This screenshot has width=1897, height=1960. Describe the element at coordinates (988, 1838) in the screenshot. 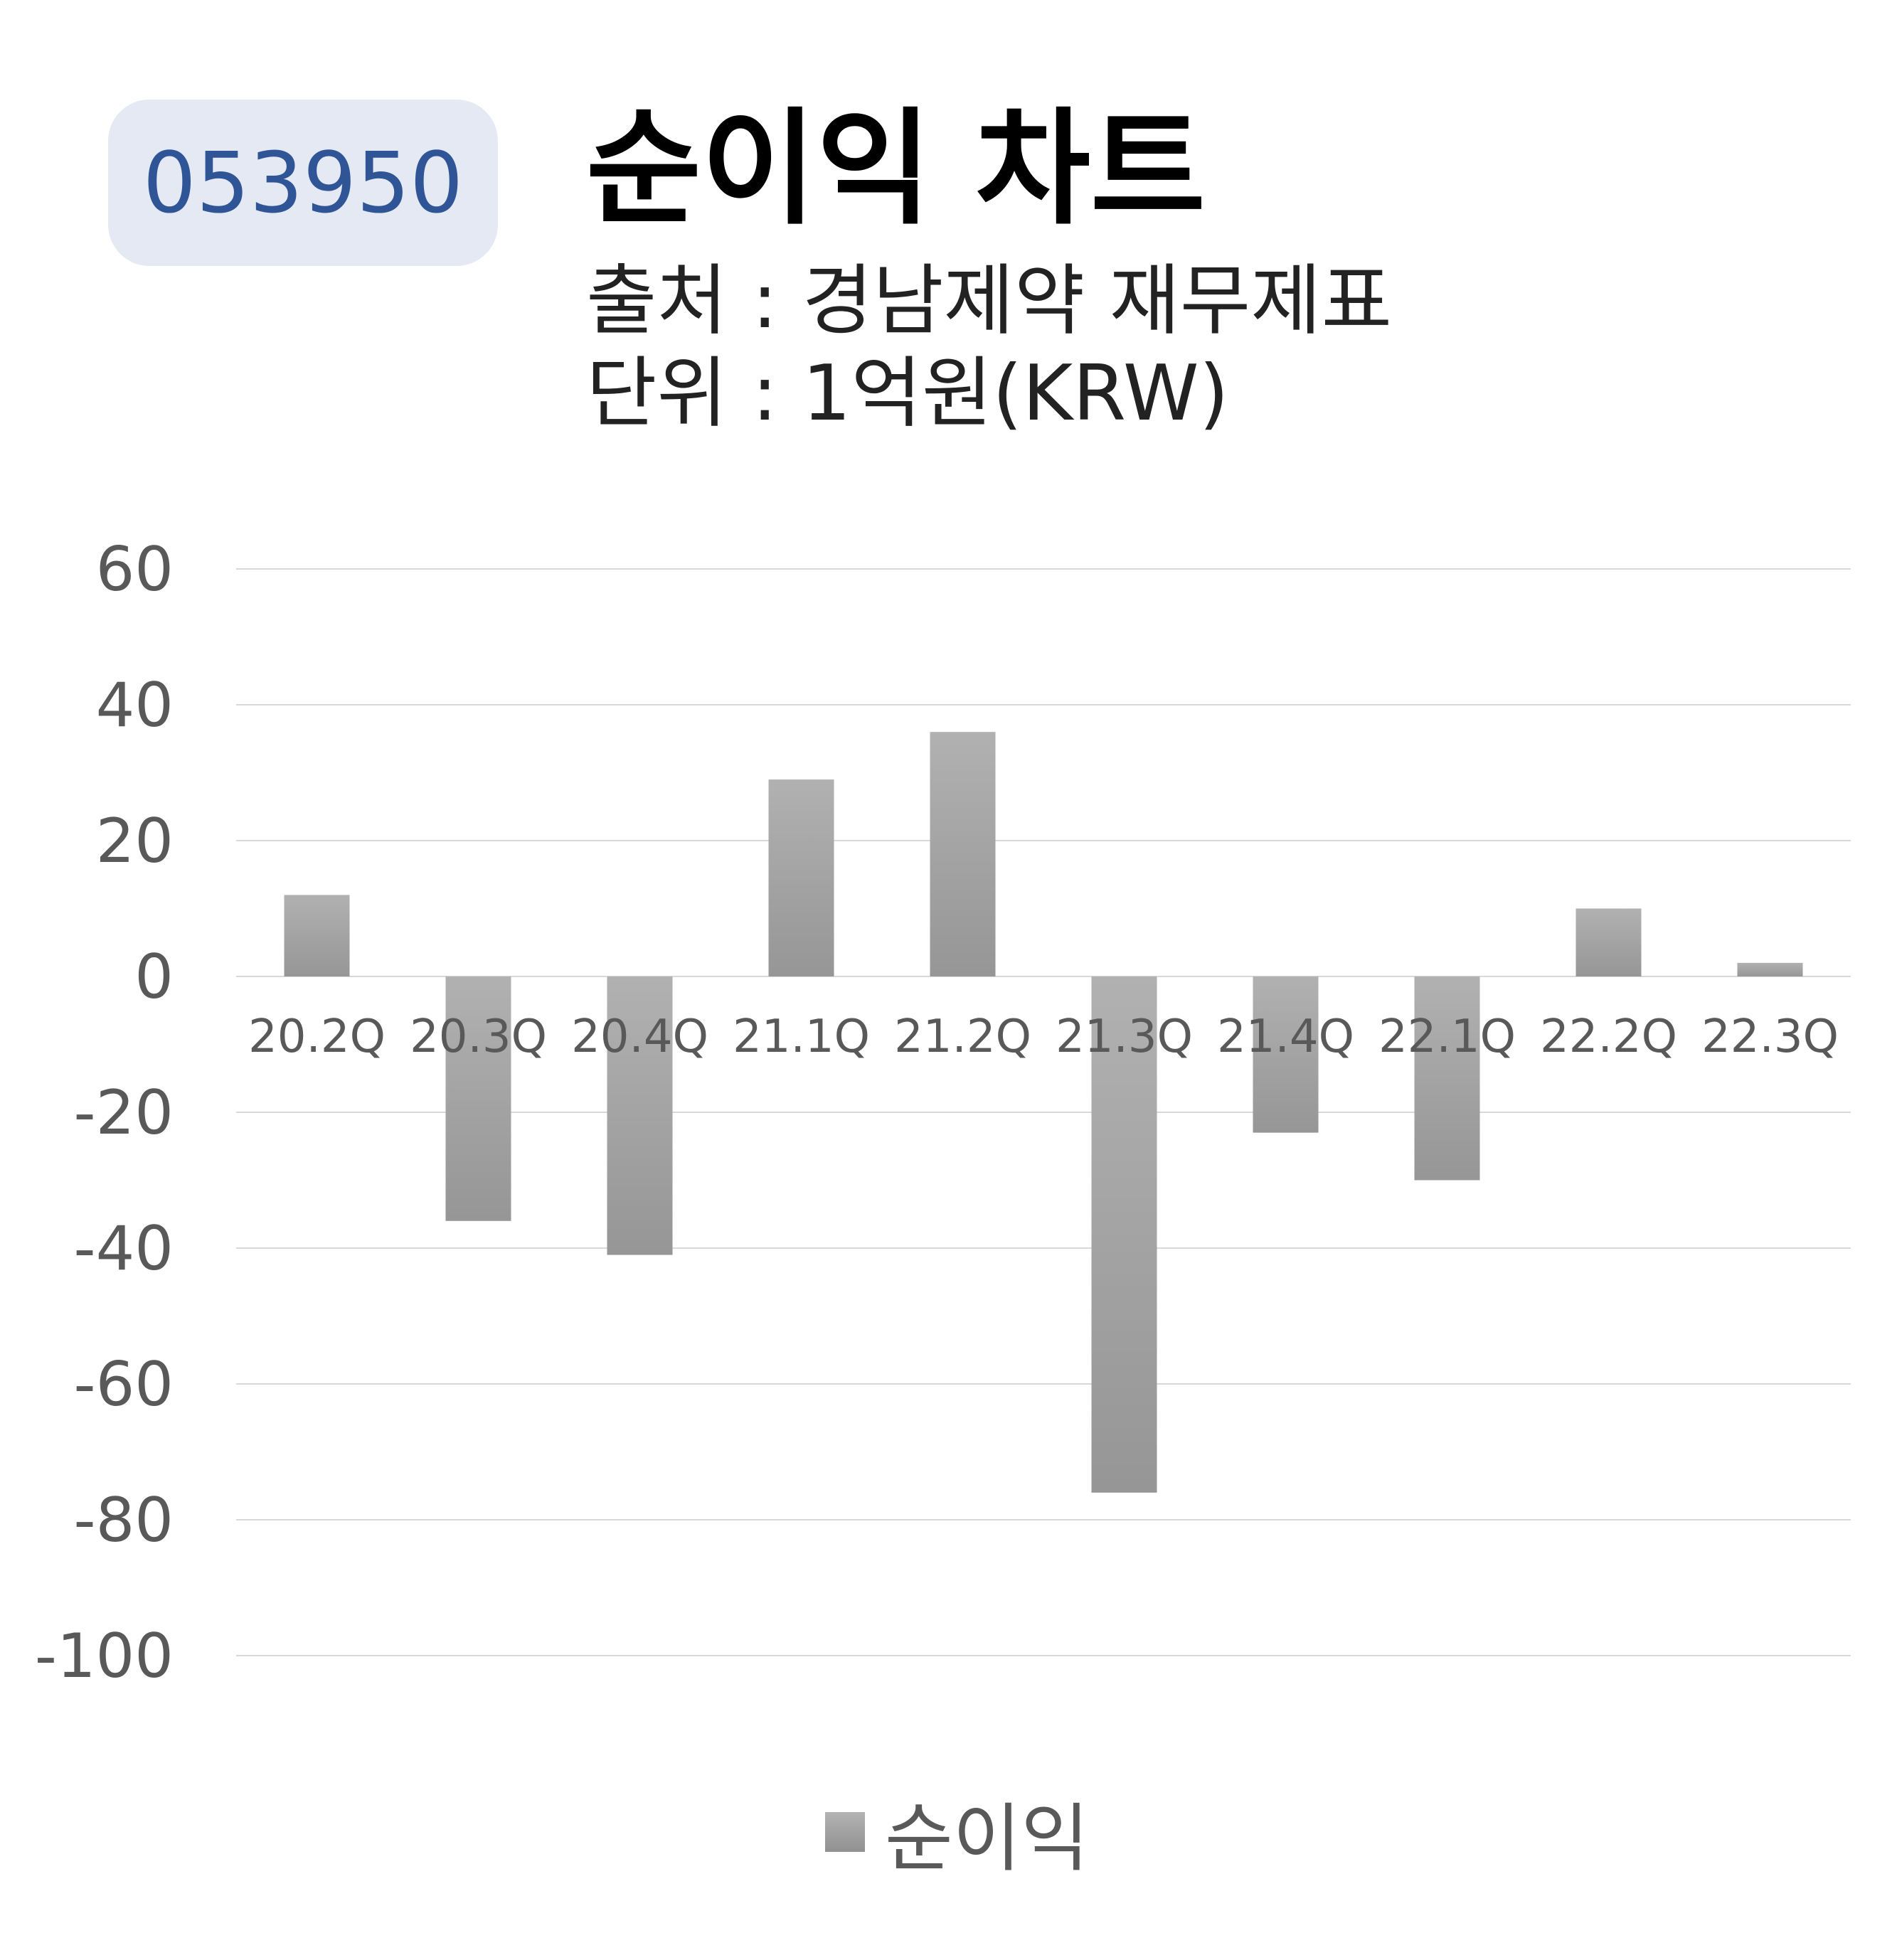

I see `legend-label: 순이익` at that location.